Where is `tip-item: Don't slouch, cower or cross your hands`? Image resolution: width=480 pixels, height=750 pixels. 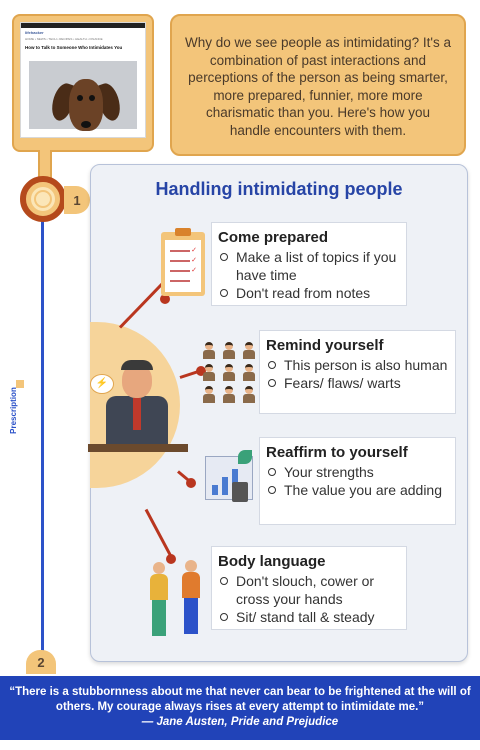
tip-item: Don't slouch, cower or cross your hands is located at coordinates (309, 590).